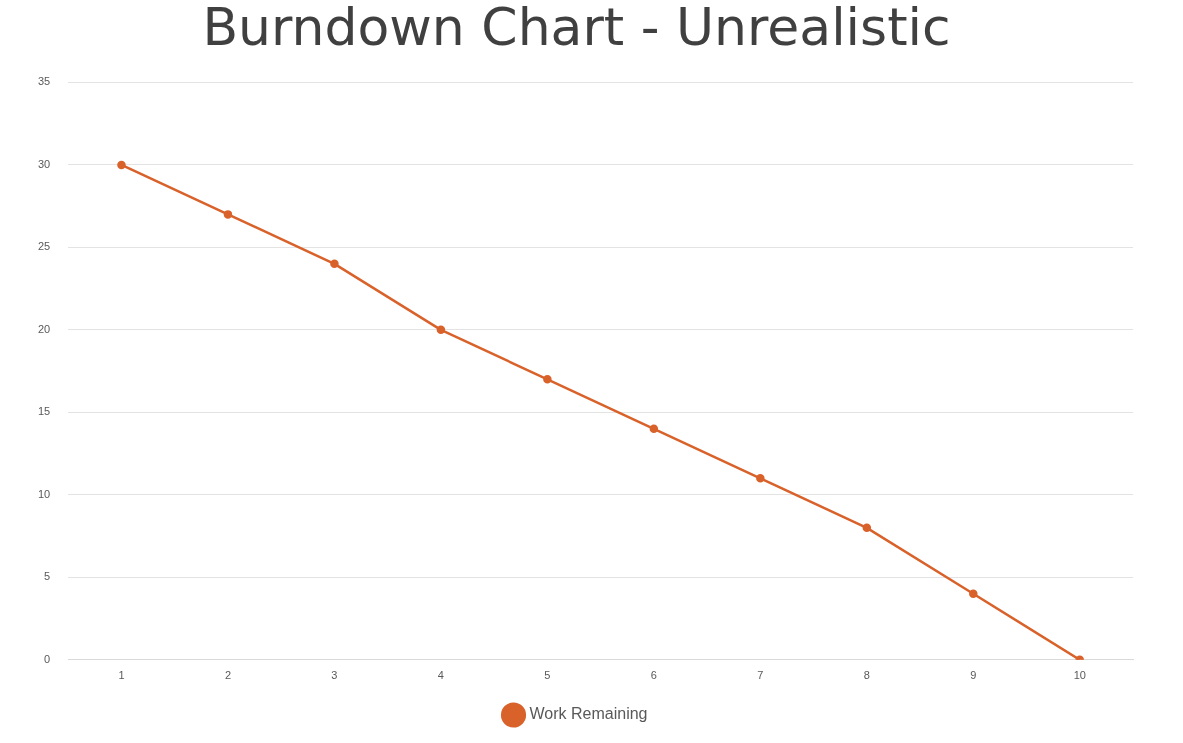 The image size is (1183, 743). What do you see at coordinates (973, 675) in the screenshot?
I see `x-tick-label: 9` at bounding box center [973, 675].